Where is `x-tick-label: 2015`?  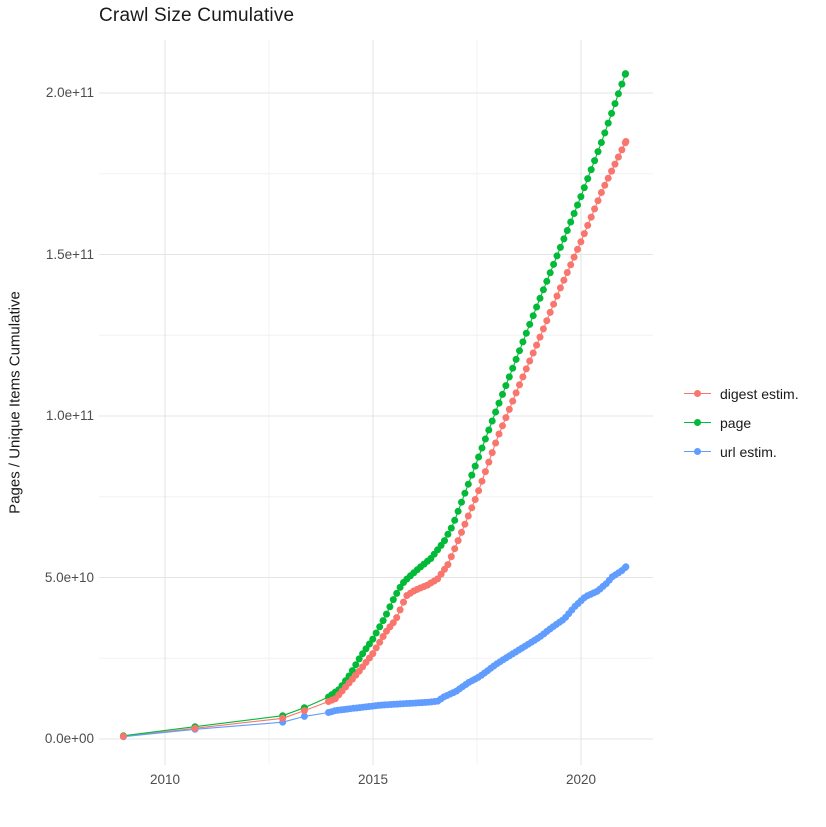
x-tick-label: 2015 is located at coordinates (373, 779).